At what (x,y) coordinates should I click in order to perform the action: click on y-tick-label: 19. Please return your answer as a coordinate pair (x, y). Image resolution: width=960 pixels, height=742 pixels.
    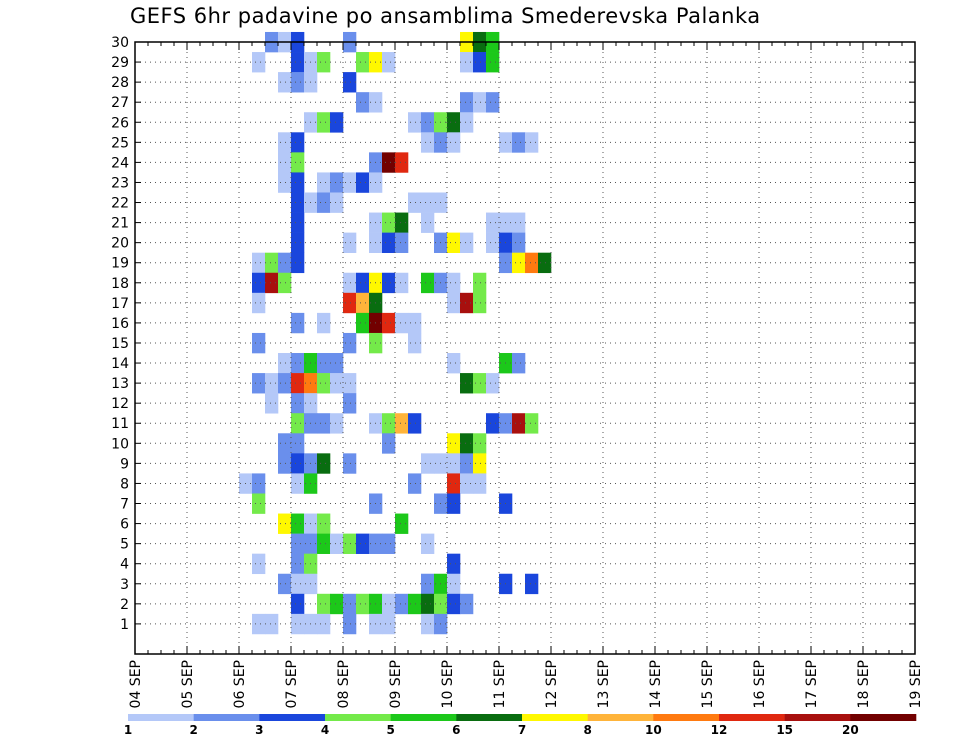
    Looking at the image, I should click on (120, 264).